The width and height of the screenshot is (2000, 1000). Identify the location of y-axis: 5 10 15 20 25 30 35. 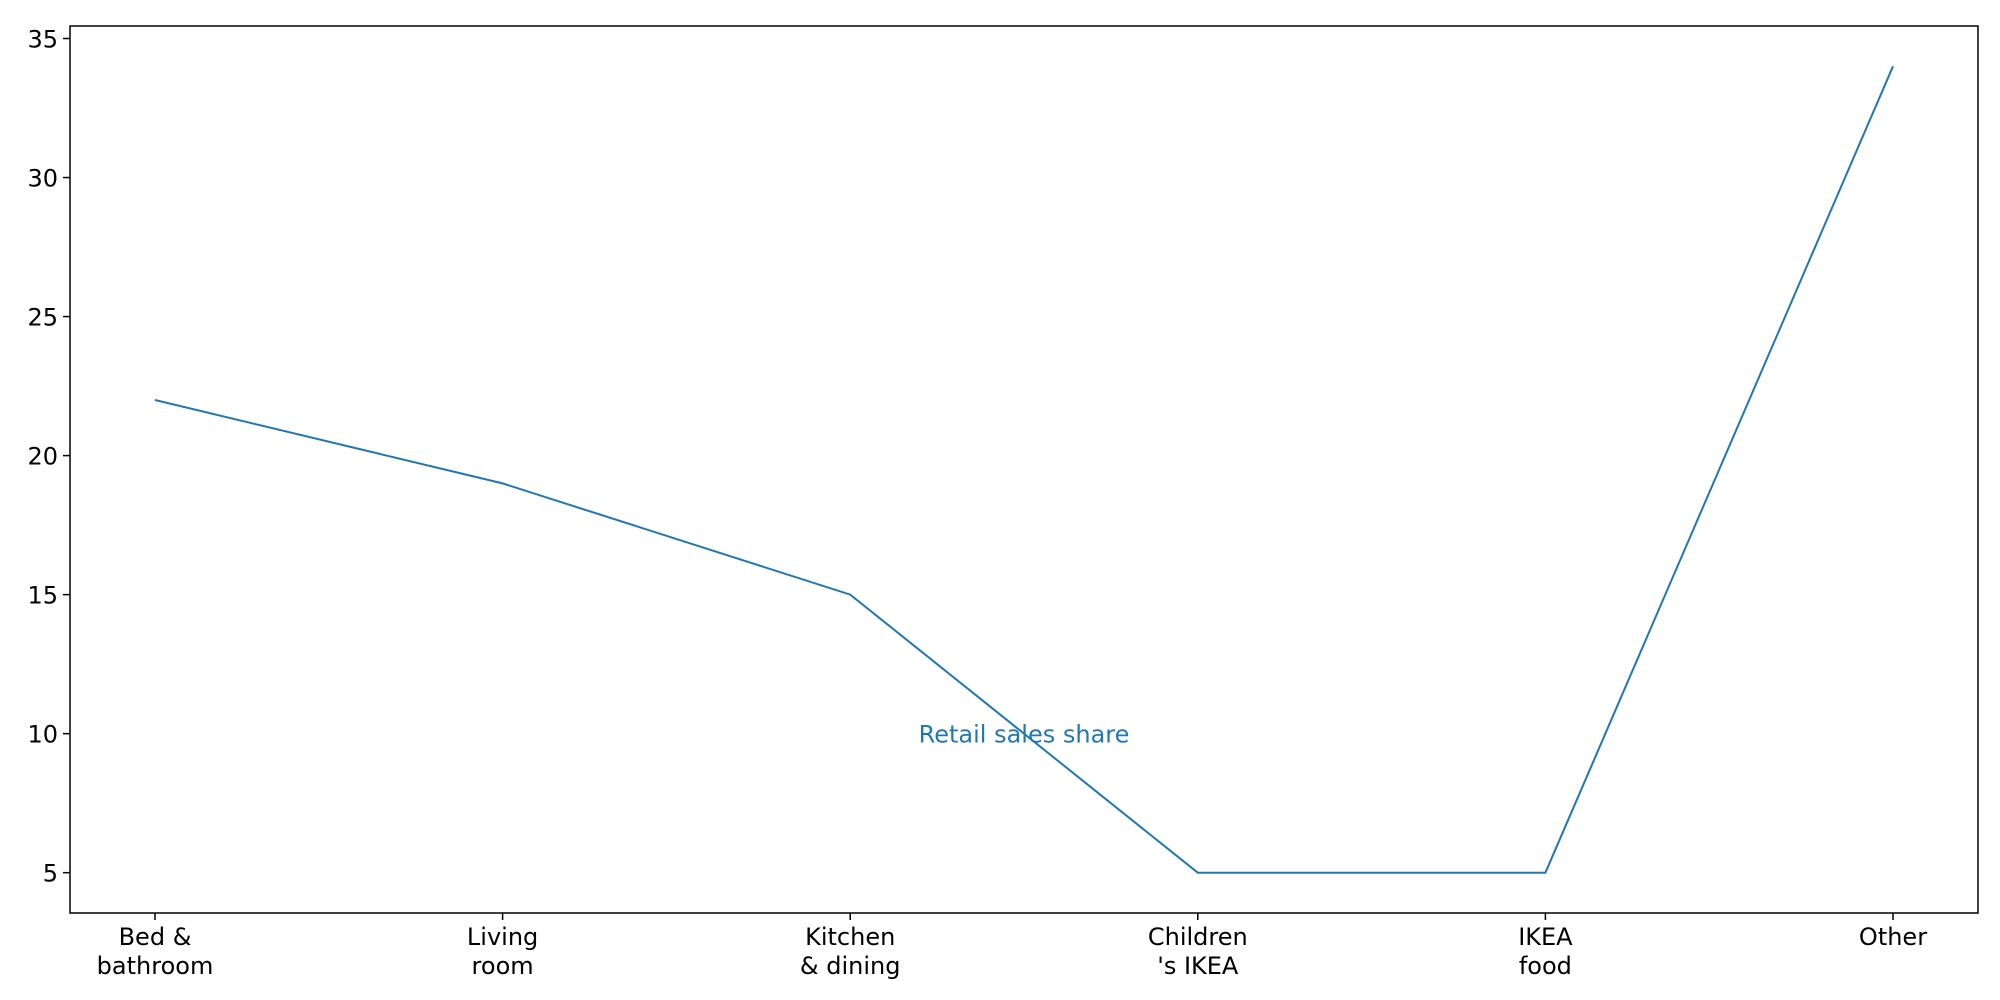
(48, 457).